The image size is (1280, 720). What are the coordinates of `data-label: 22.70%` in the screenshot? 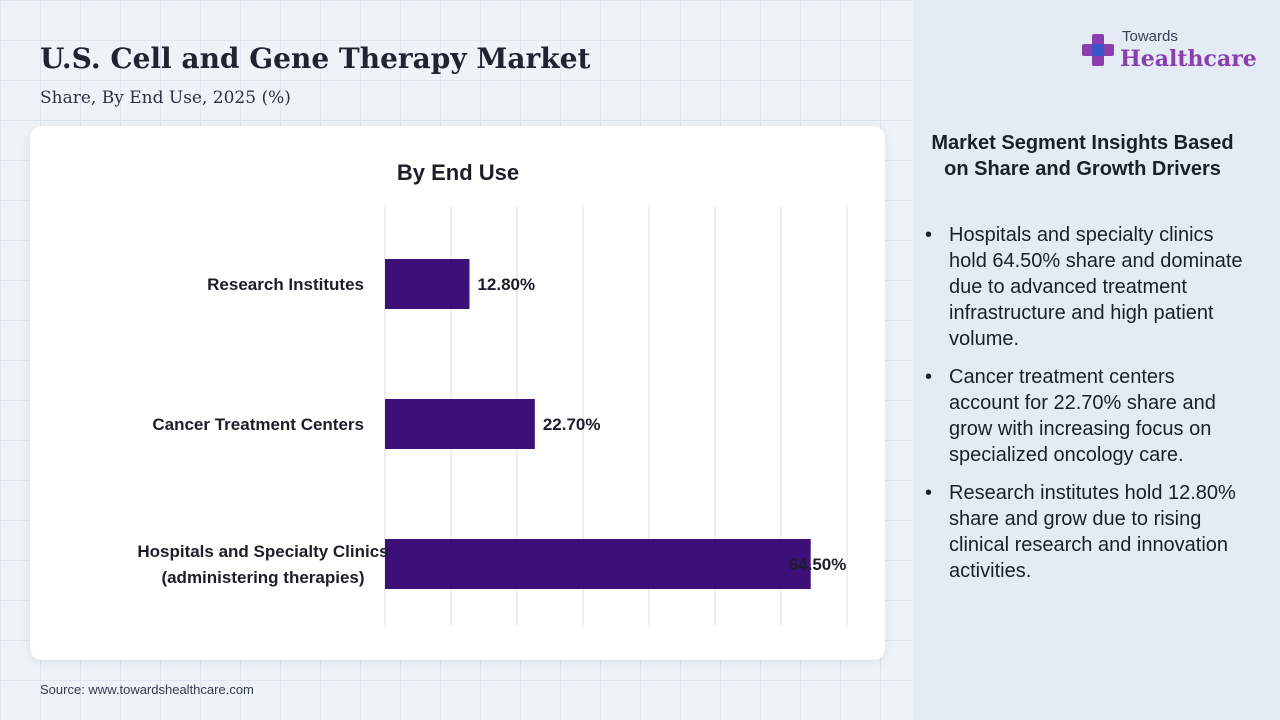 It's located at (572, 424).